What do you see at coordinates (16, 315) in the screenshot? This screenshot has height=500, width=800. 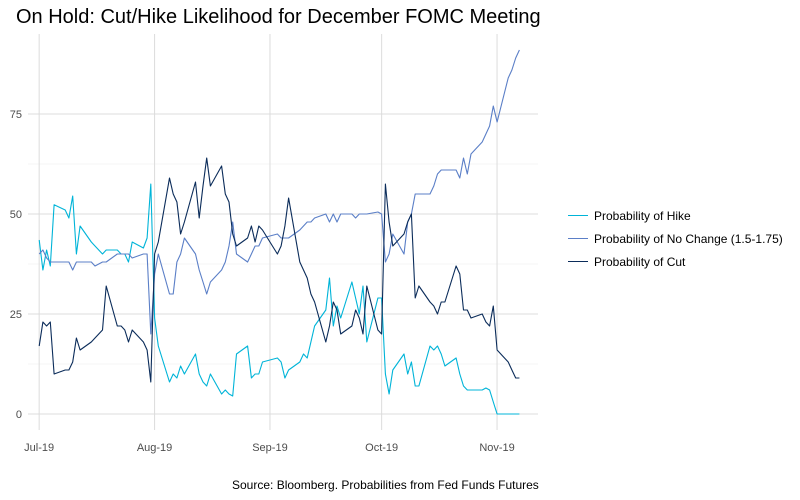 I see `y-tick-label: 25` at bounding box center [16, 315].